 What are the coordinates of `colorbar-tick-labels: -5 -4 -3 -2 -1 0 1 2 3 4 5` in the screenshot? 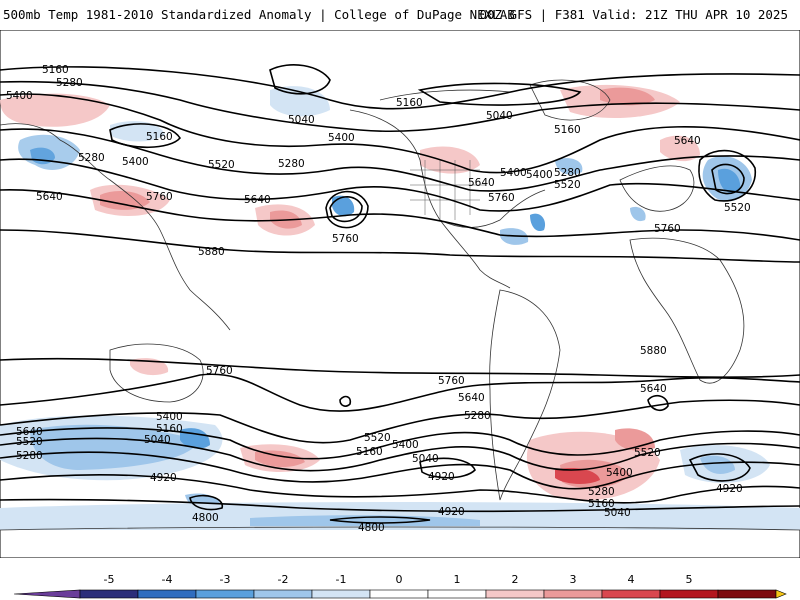 It's located at (398, 579).